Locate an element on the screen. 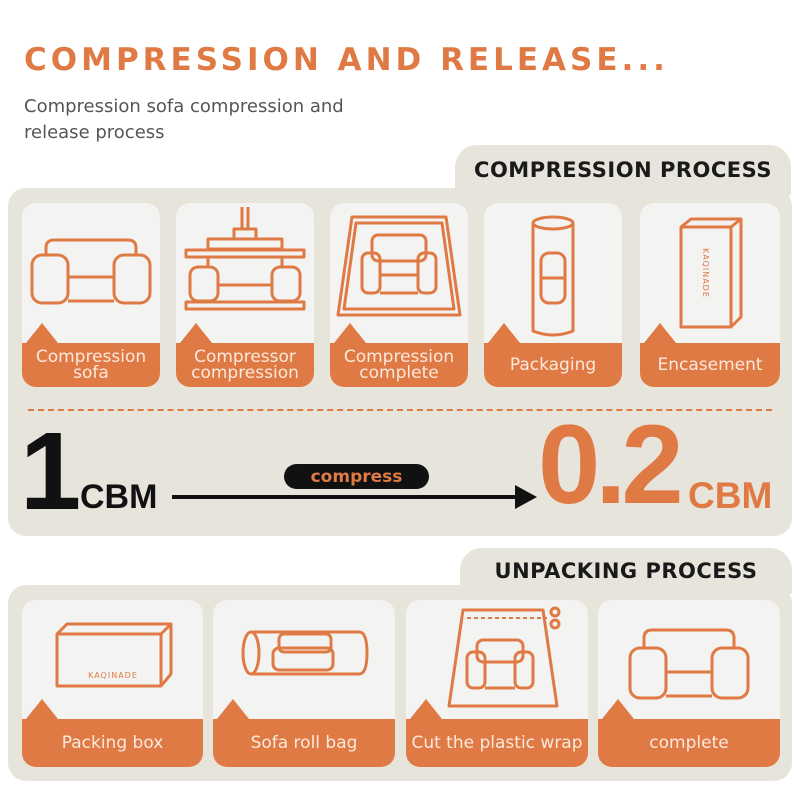  press-icon is located at coordinates (245, 259).